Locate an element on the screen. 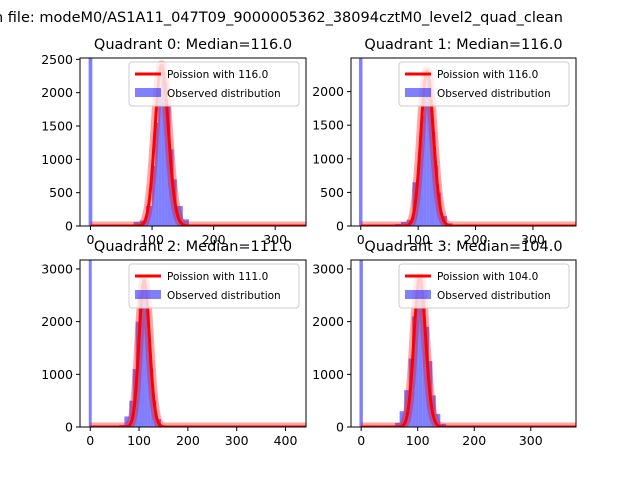 This screenshot has height=480, width=640. x-tick-label: 400 is located at coordinates (286, 440).